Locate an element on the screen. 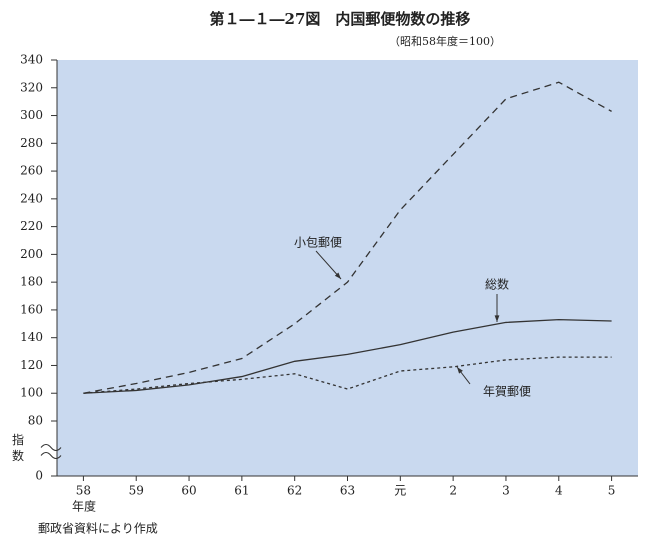  y-tick-label: 80 is located at coordinates (35, 421).